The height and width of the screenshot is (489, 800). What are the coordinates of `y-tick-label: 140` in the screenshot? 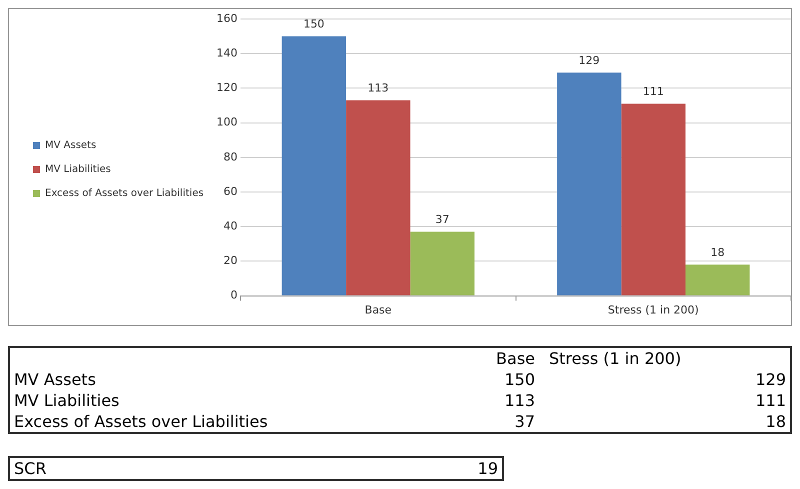 It's located at (227, 53).